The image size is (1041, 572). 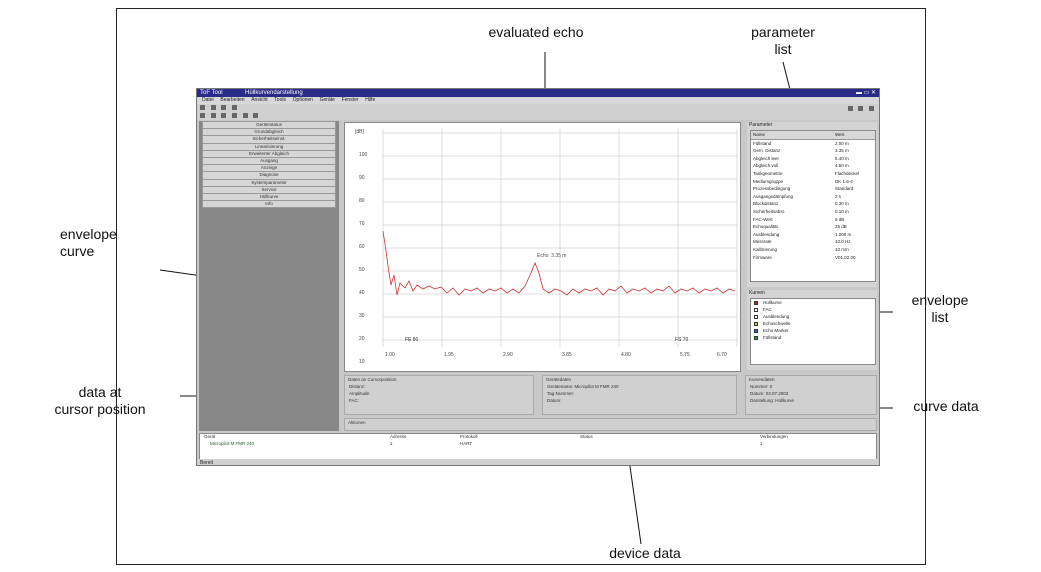 What do you see at coordinates (813, 323) in the screenshot?
I see `curve-item: Echoschwelle` at bounding box center [813, 323].